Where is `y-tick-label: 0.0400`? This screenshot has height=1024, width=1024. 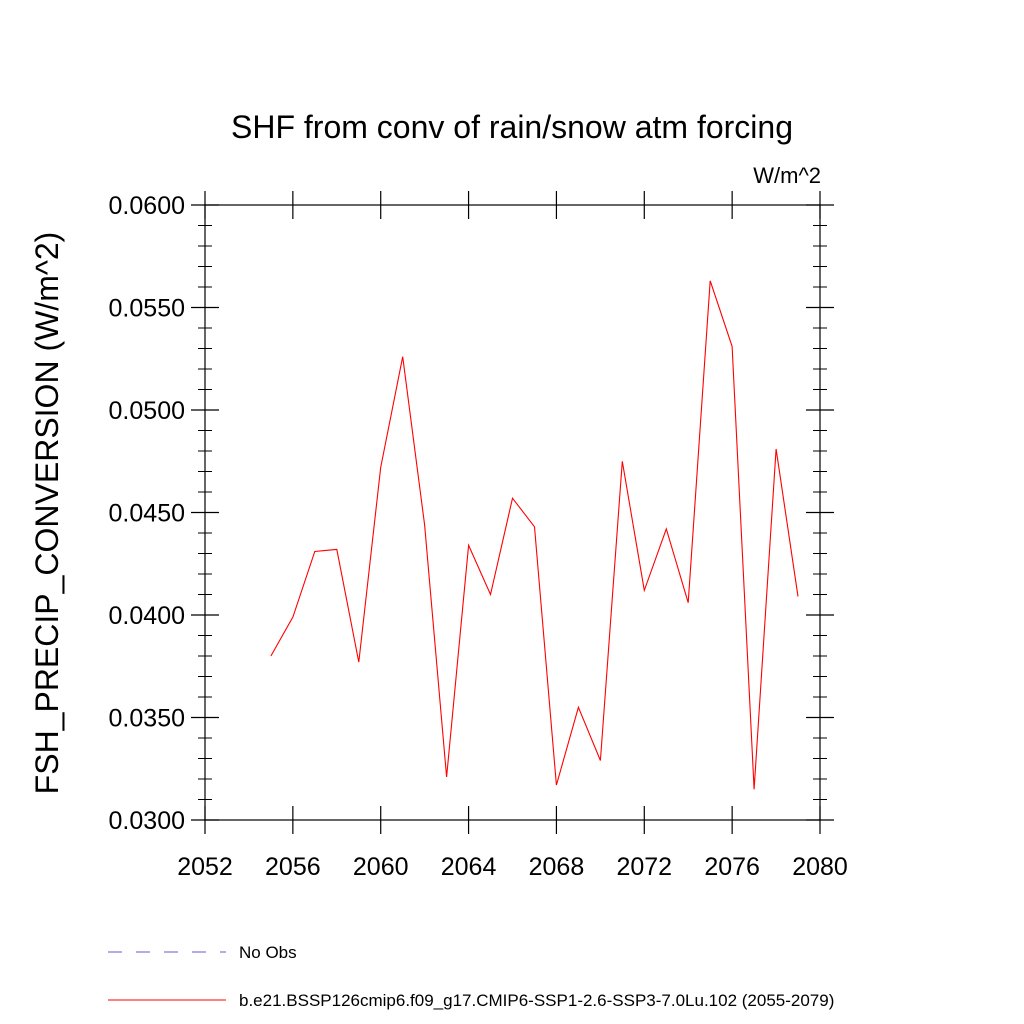 y-tick-label: 0.0400 is located at coordinates (147, 616).